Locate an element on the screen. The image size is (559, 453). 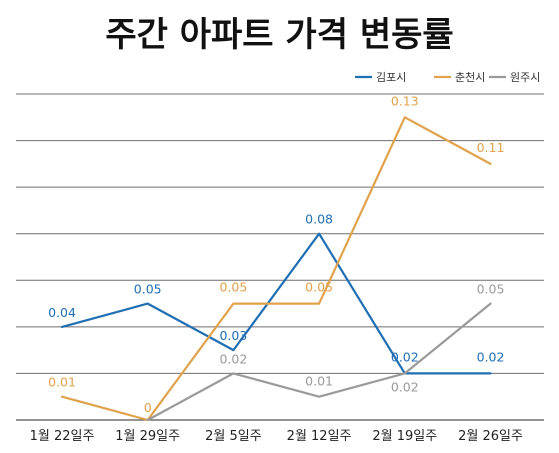
x-tick-label: 2월 12일주 is located at coordinates (319, 436).